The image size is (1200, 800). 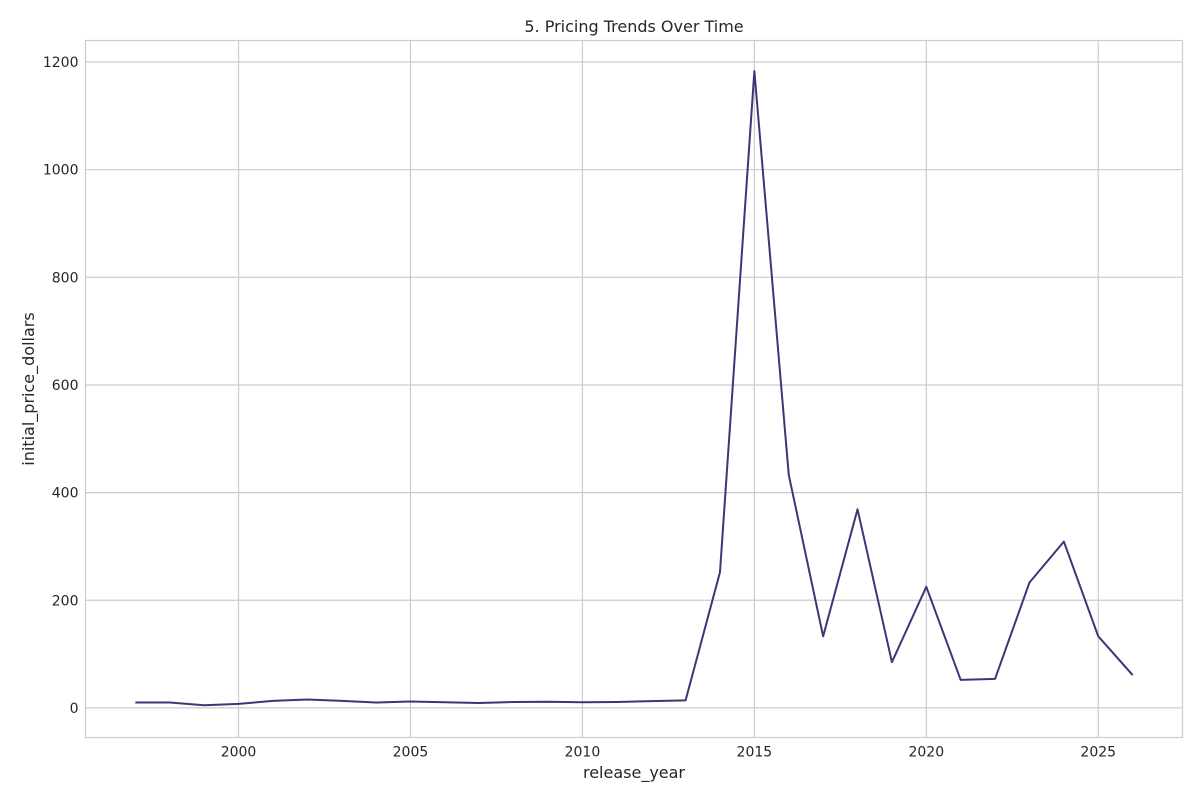 I want to click on y-tick-labels: 0 200 400 600 800 1000 1200, so click(x=61, y=386).